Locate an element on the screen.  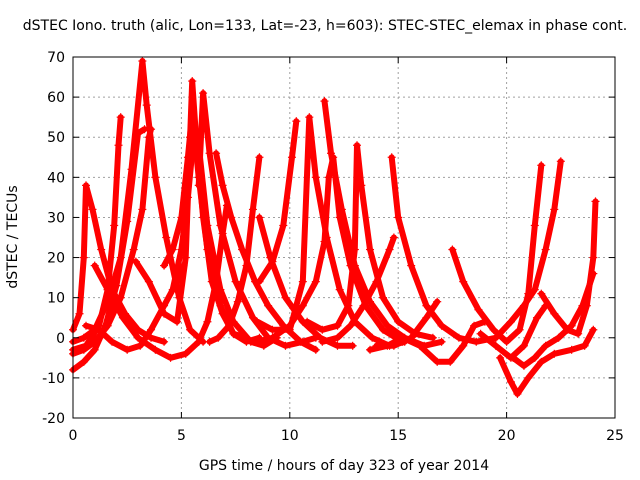
y-tick-label: 10 is located at coordinates (56, 299).